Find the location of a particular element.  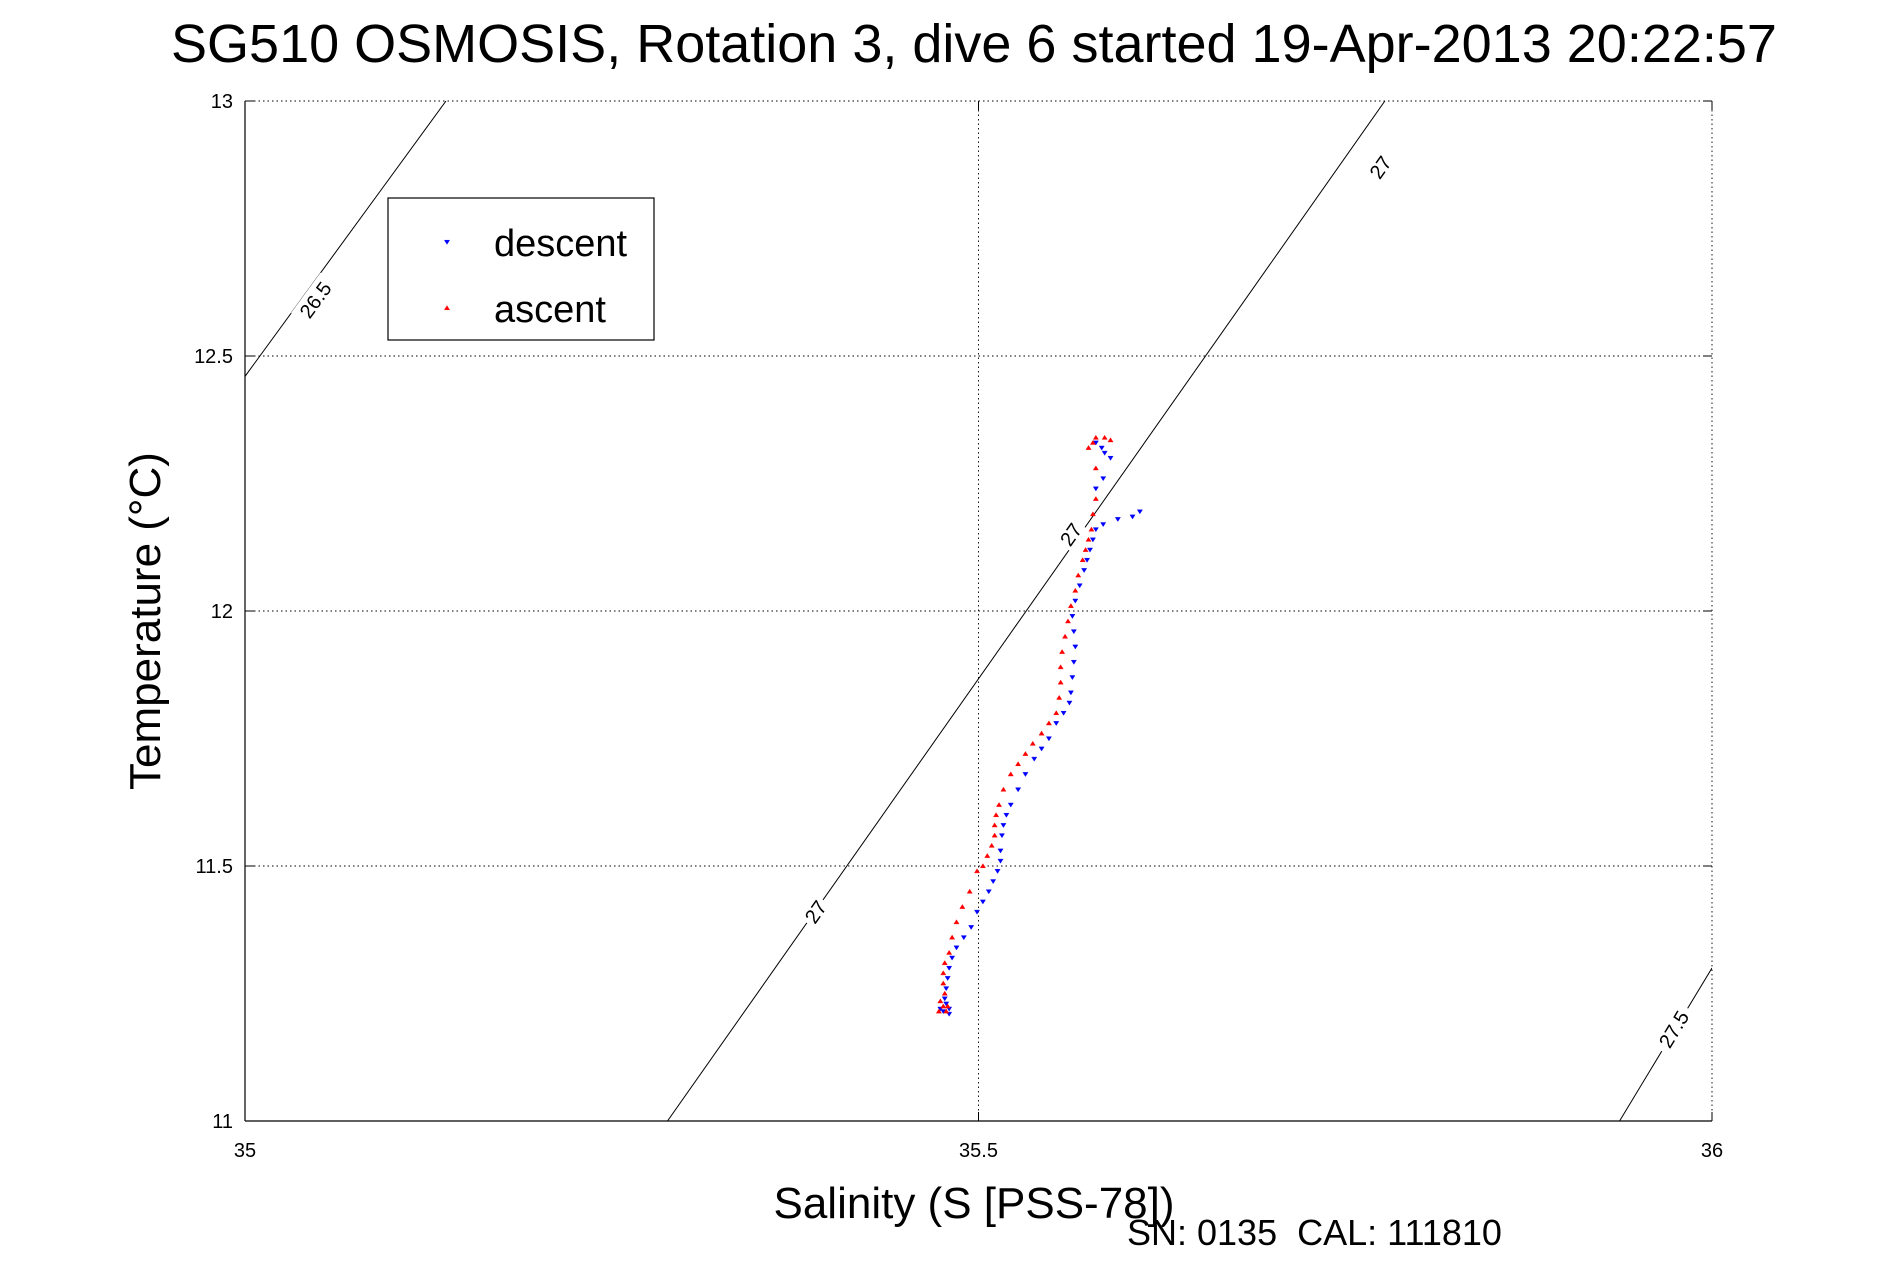

legend-label-descent: descent is located at coordinates (561, 244).